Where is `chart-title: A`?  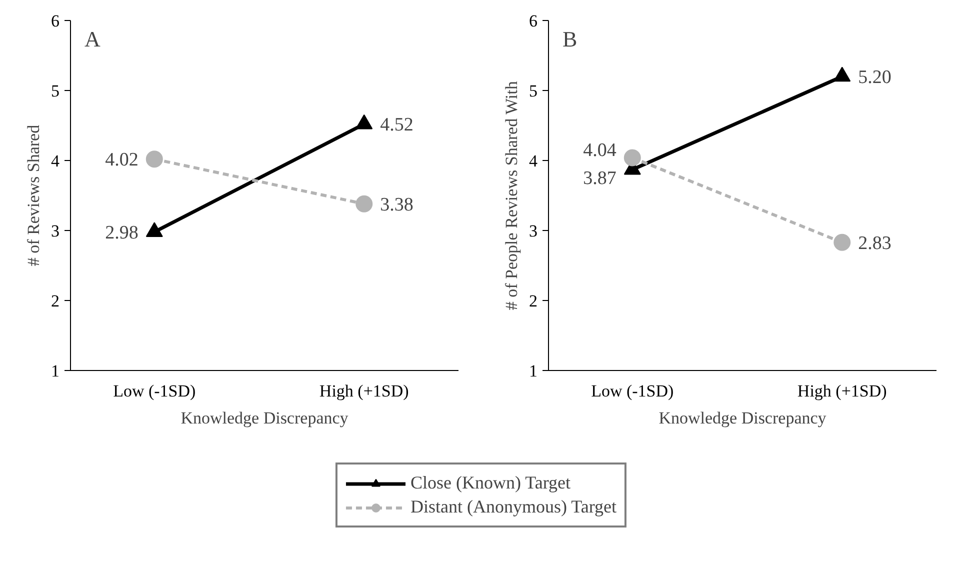 chart-title: A is located at coordinates (92, 39).